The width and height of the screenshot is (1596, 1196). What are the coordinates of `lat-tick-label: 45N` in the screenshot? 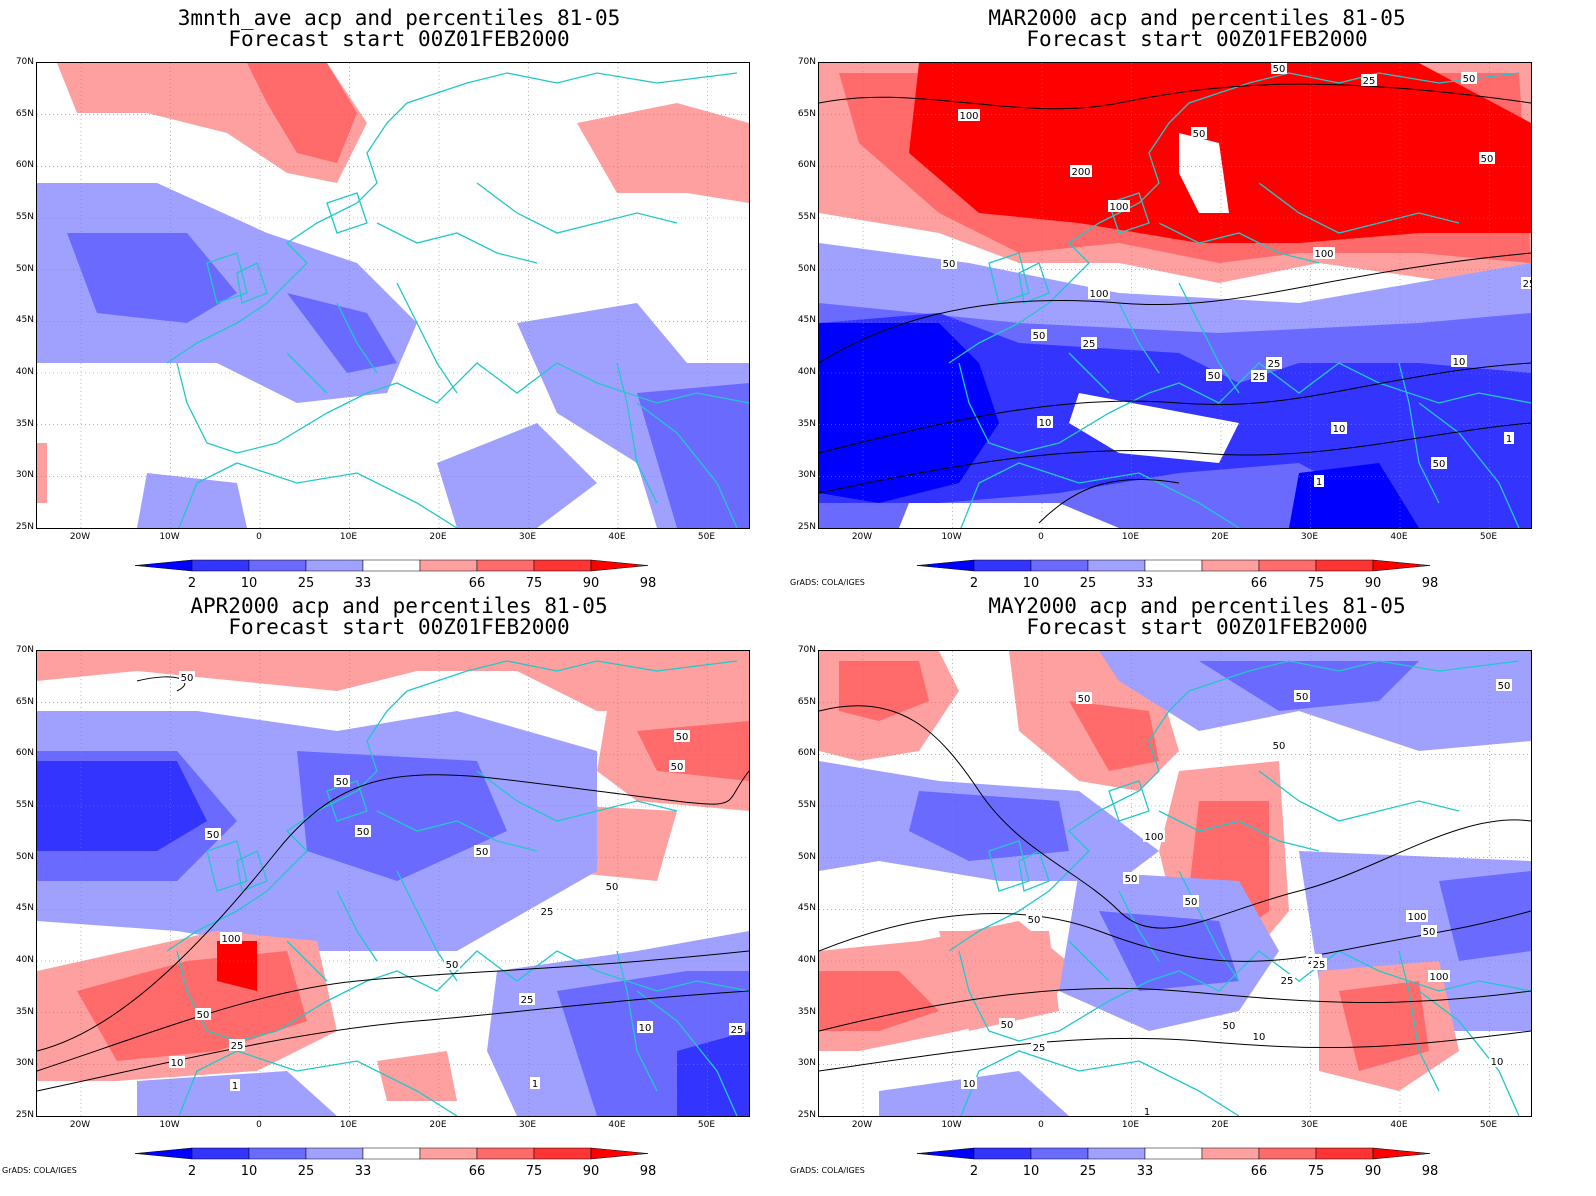 It's located at (24, 320).